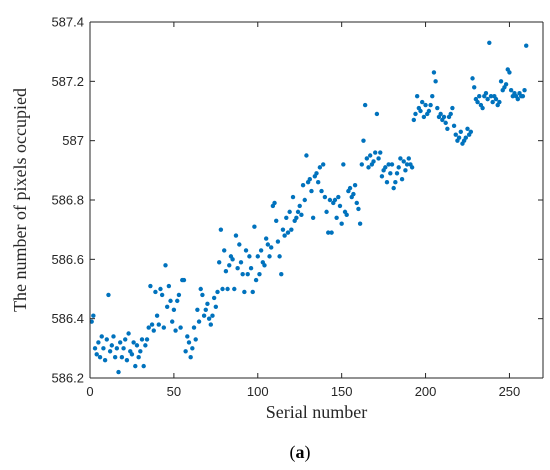 The image size is (550, 470). Describe the element at coordinates (67, 259) in the screenshot. I see `y-tick-label: 586.6` at that location.